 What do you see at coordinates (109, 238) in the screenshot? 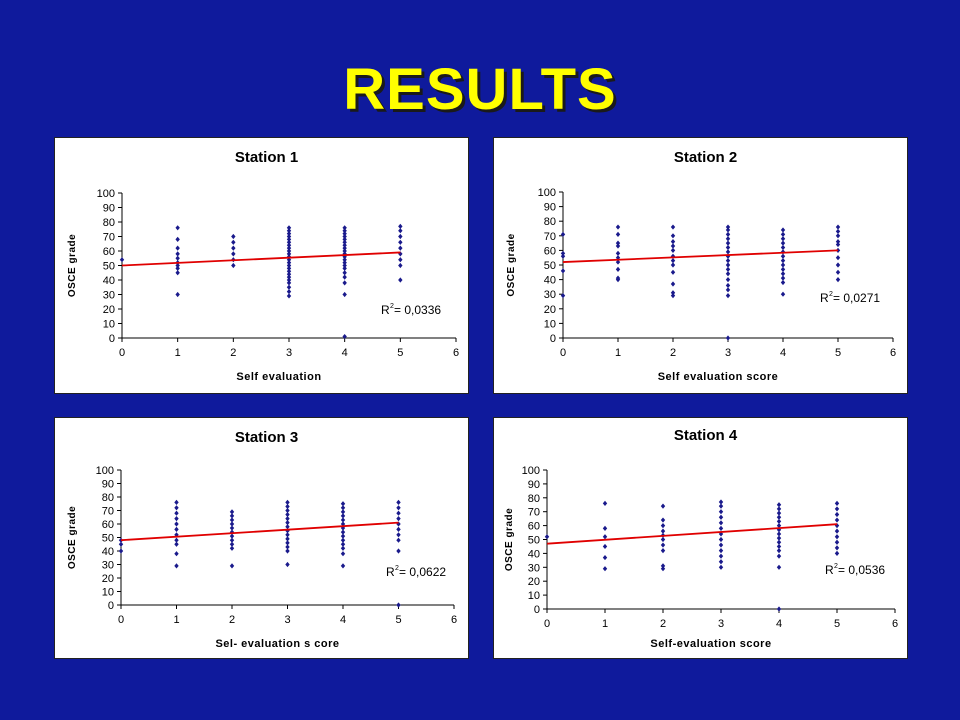
I see `y-tick-label: 70` at bounding box center [109, 238].